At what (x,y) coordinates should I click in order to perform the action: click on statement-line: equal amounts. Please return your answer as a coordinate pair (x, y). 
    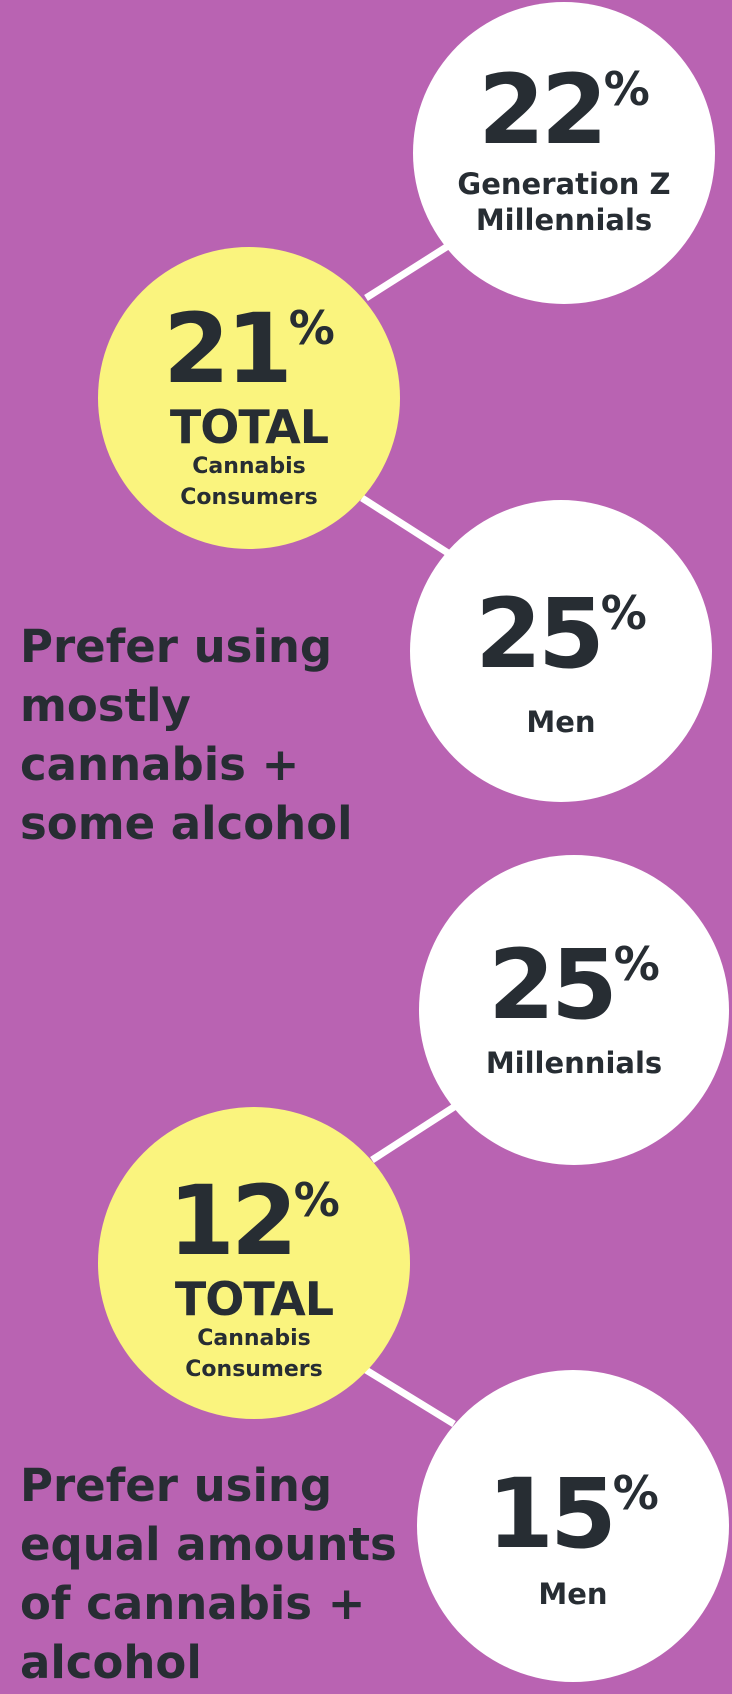
    Looking at the image, I should click on (208, 1544).